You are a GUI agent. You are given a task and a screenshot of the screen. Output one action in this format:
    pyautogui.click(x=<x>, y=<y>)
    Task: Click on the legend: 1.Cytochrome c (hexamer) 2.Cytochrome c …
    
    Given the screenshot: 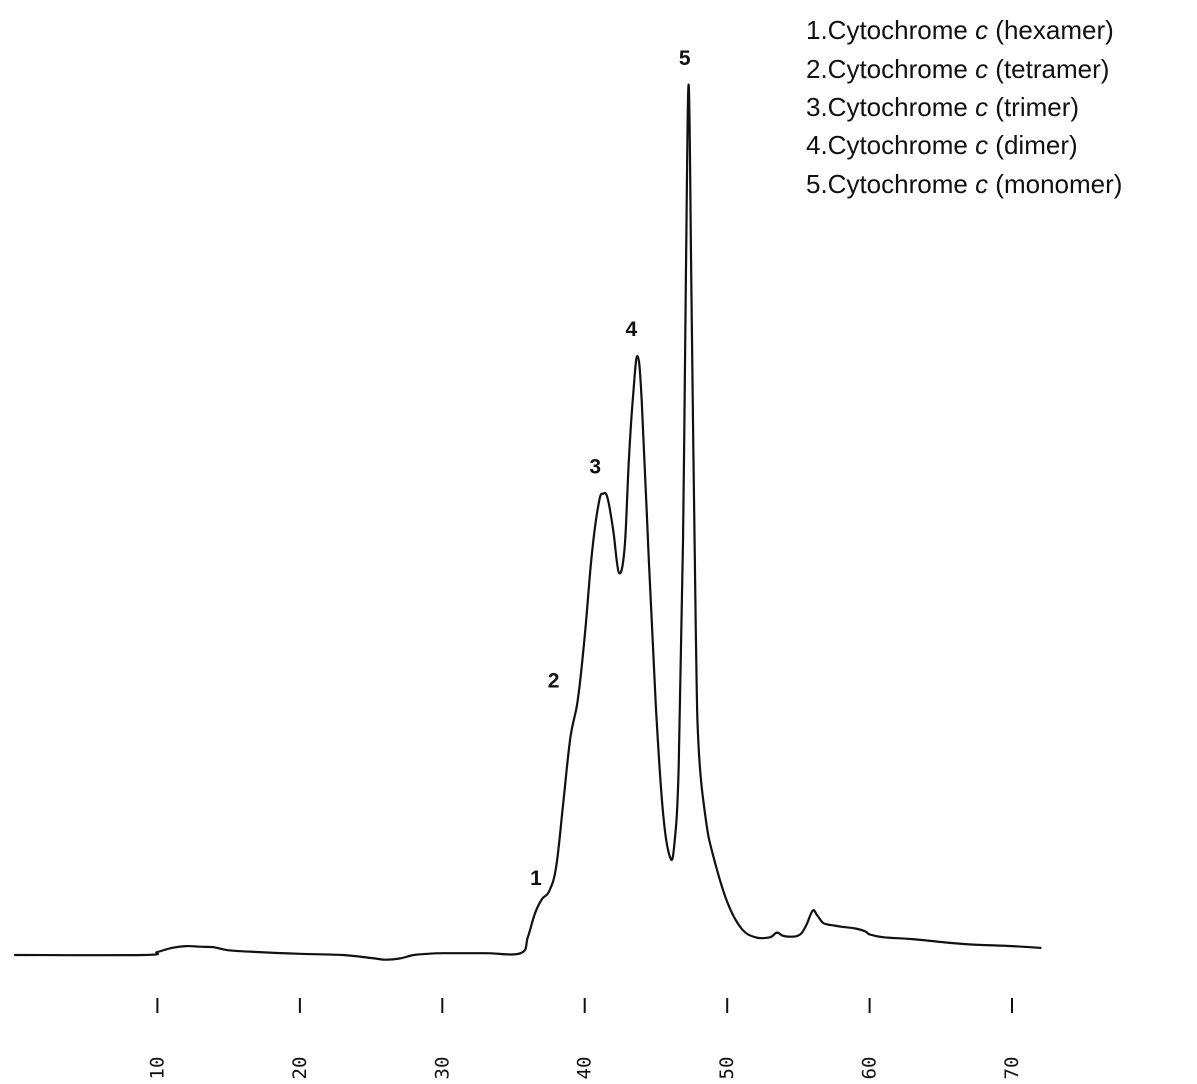 What is the action you would take?
    pyautogui.click(x=964, y=107)
    